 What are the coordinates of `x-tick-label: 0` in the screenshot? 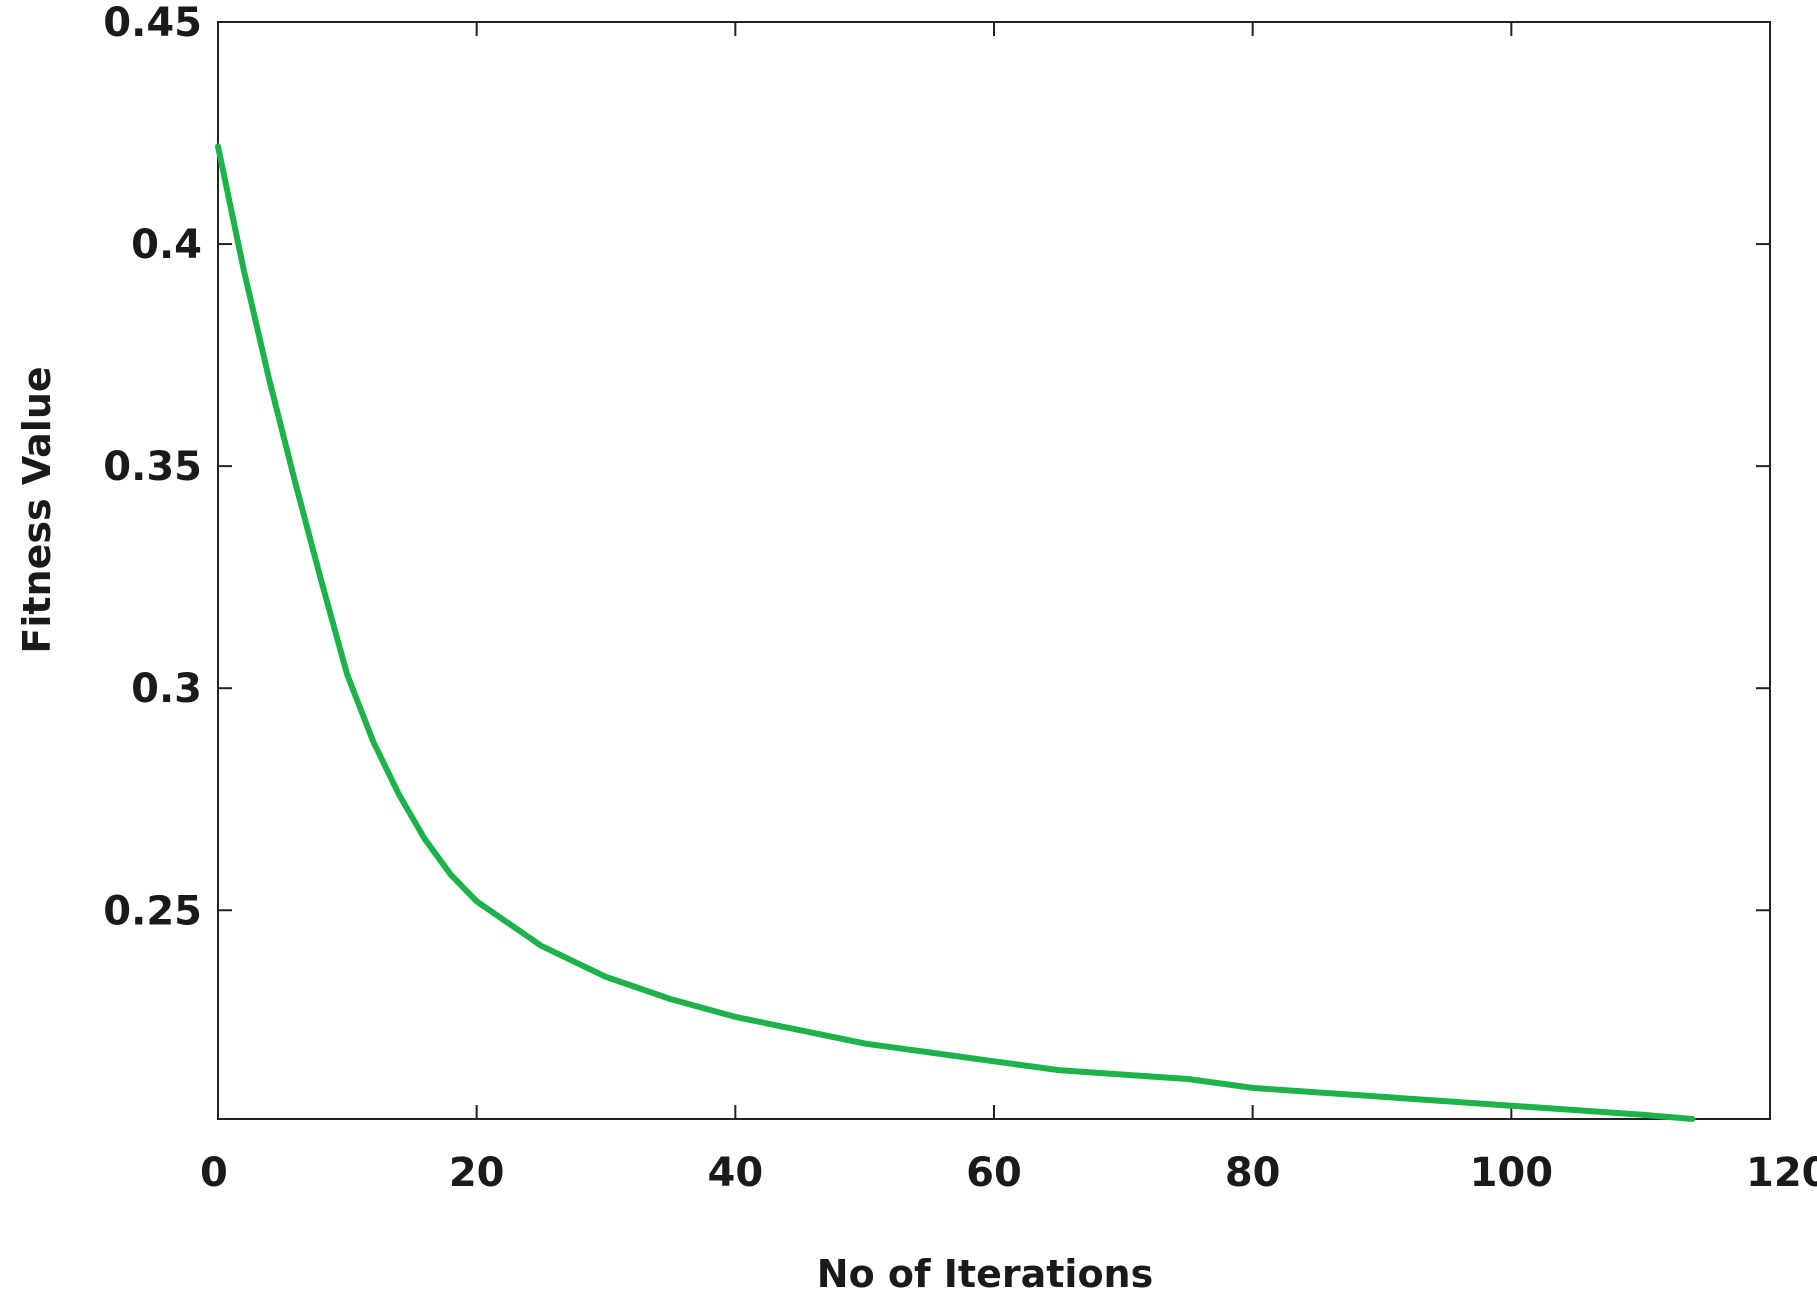 It's located at (214, 1173).